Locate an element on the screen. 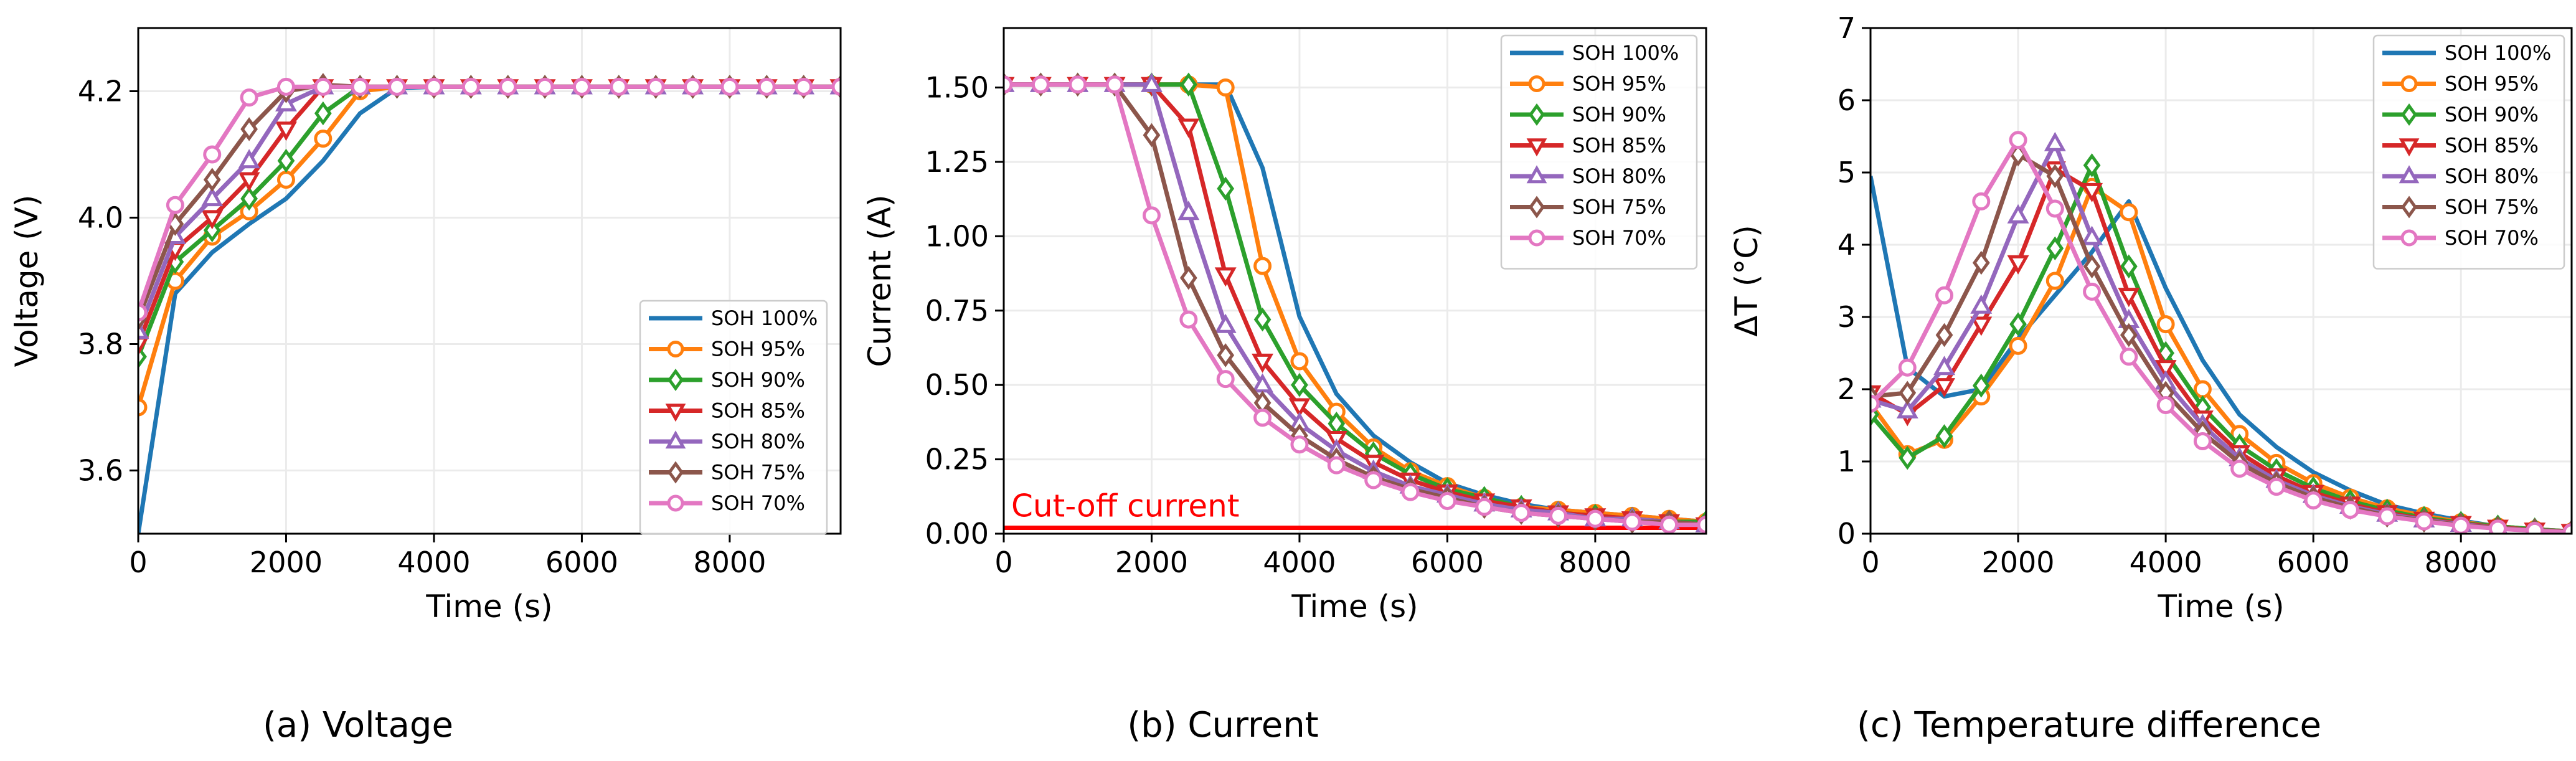  y-tick-label: 0.00 is located at coordinates (957, 534).